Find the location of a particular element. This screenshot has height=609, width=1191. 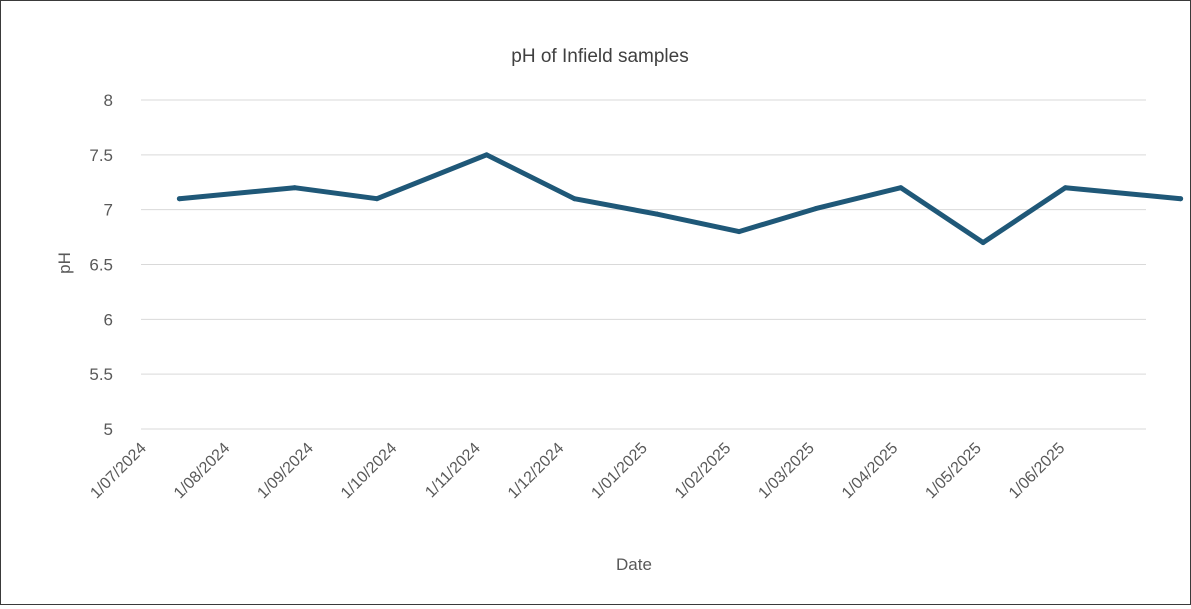

y-axis-label: pH is located at coordinates (64, 263).